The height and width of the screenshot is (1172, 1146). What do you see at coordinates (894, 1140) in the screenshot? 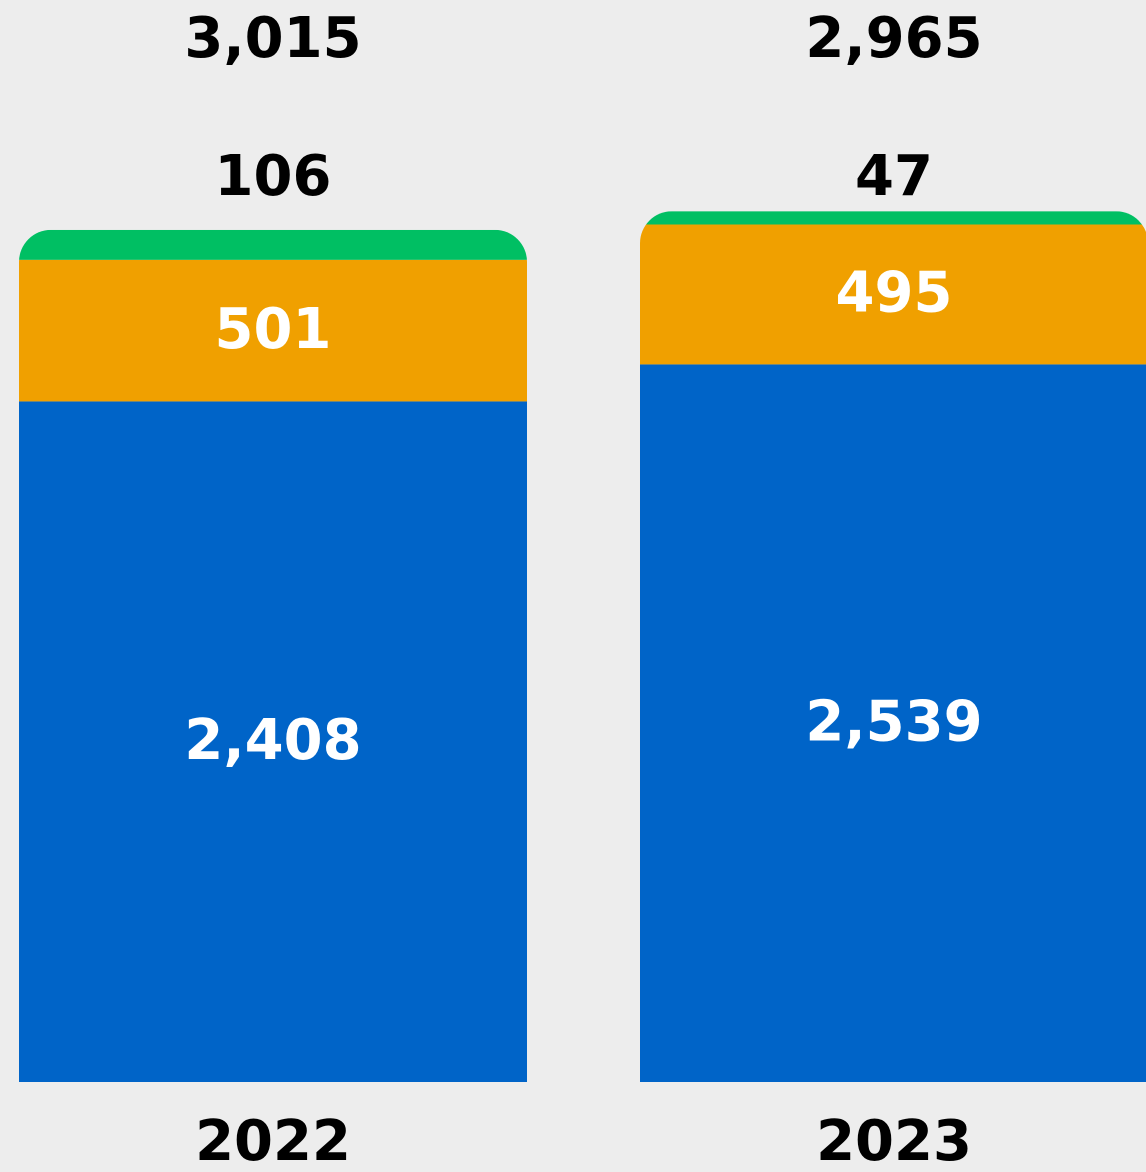
I see `x-tick-label: 2023` at bounding box center [894, 1140].